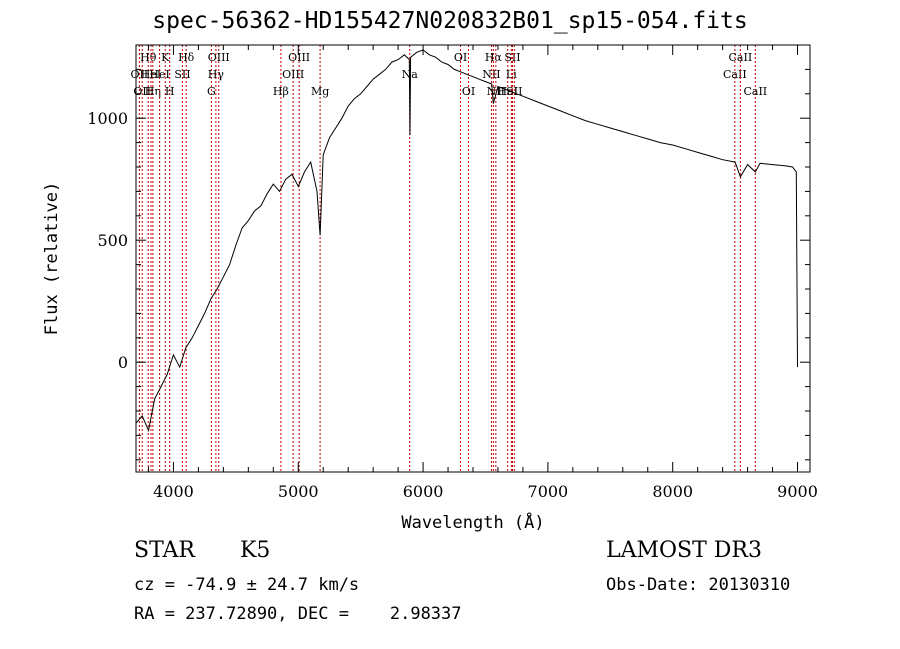 The width and height of the screenshot is (900, 649). I want to click on y-tick-label: 500, so click(112, 240).